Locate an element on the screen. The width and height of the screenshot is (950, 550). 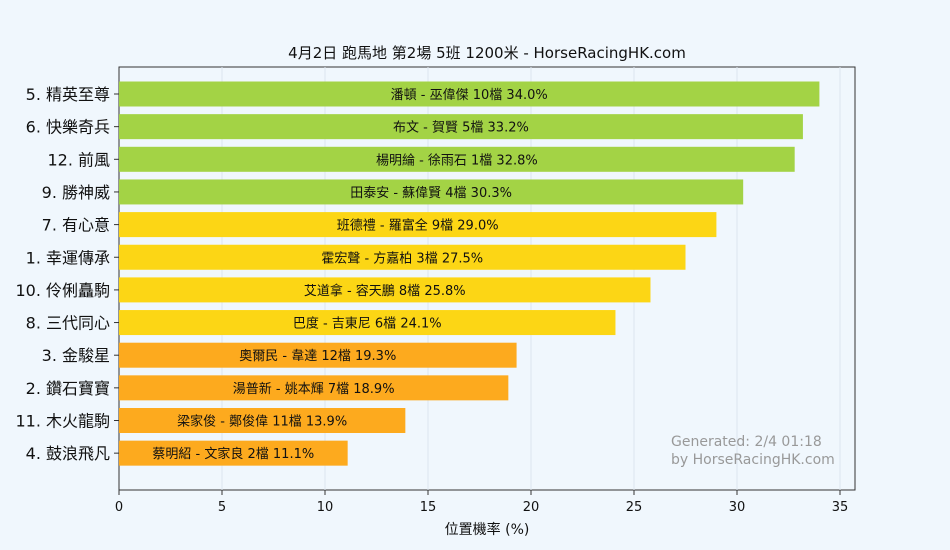
bar-data-label: 梁家俊 - 鄭俊偉 11檔 13.9% is located at coordinates (262, 422).